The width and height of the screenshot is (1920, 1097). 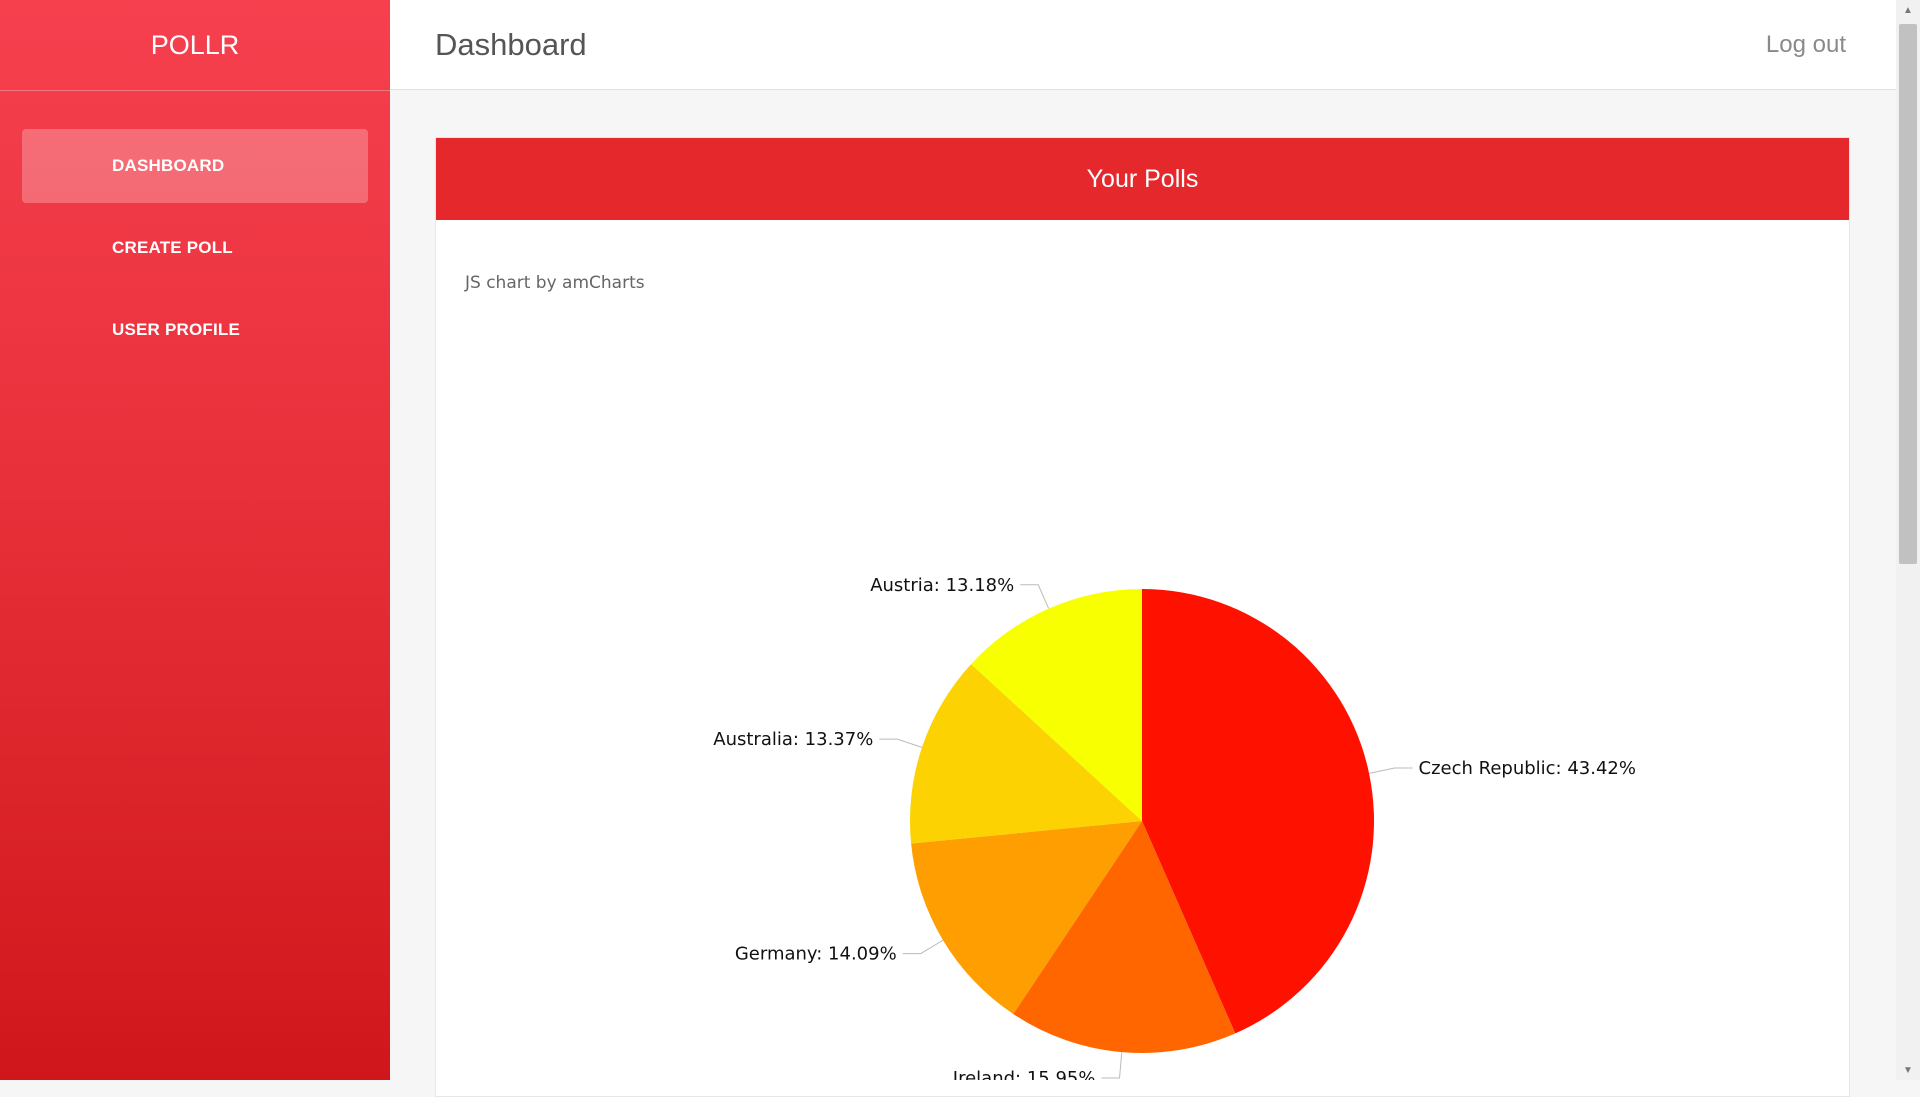 What do you see at coordinates (942, 585) in the screenshot?
I see `pie-label-austria: Austria: 13.18%` at bounding box center [942, 585].